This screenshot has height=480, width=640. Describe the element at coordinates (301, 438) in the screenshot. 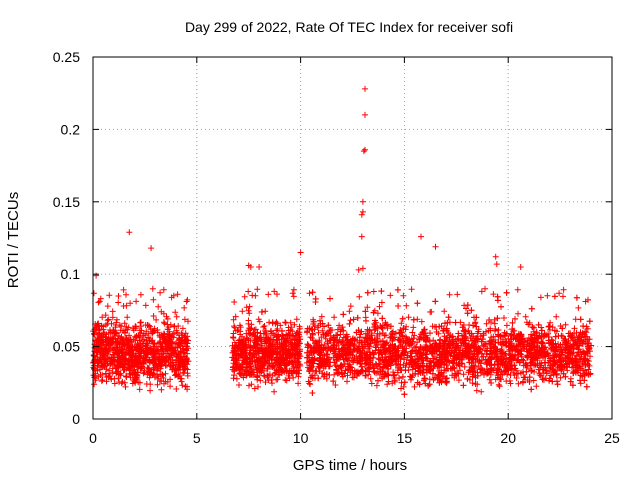

I see `x-tick-label: 10` at that location.